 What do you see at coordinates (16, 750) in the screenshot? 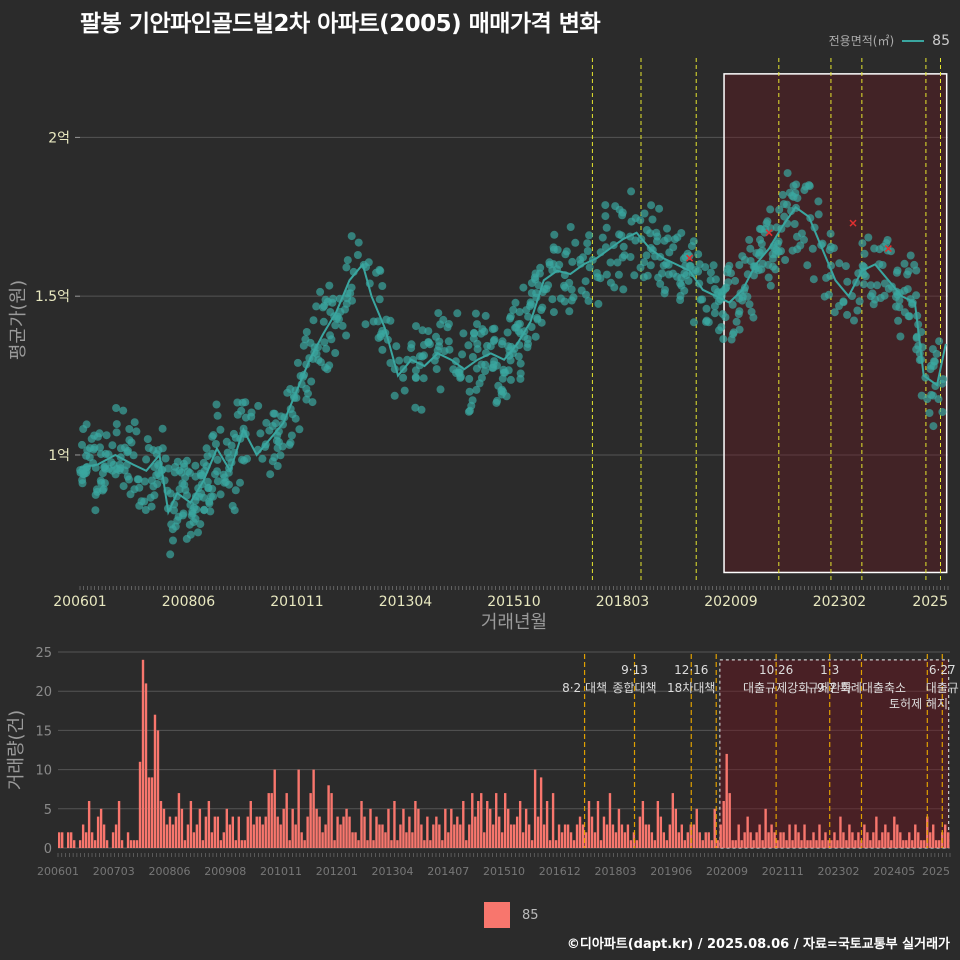
I see `vol-y-axis-title: 거래량(건)` at bounding box center [16, 750].